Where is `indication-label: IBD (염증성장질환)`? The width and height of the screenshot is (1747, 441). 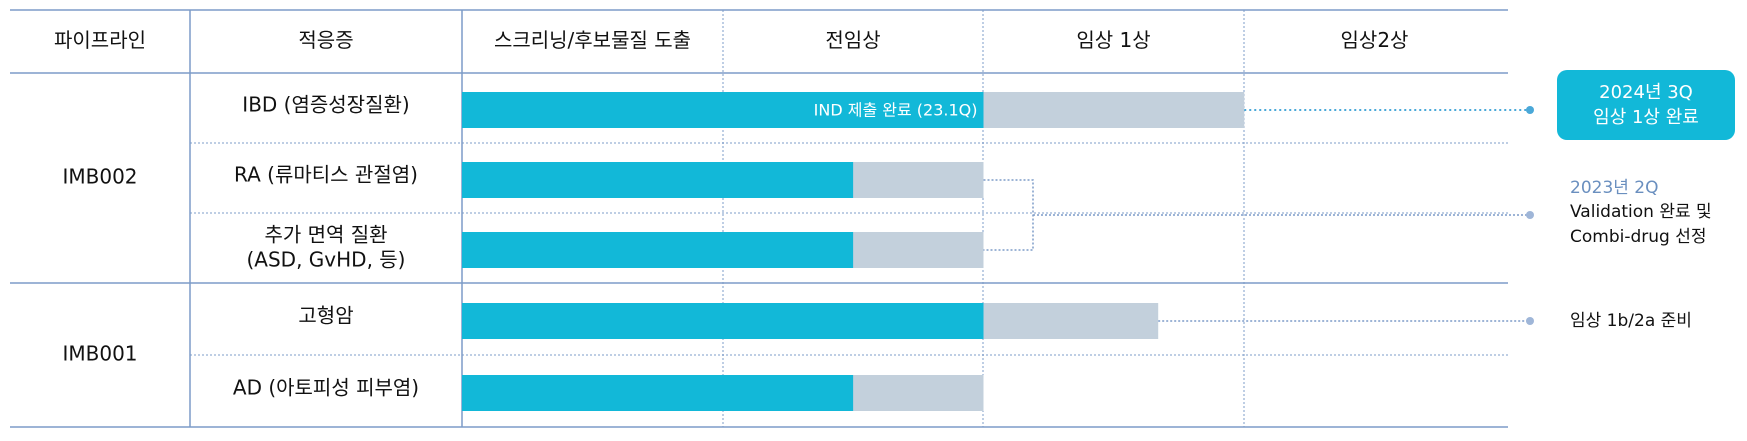
indication-label: IBD (염증성장질환) is located at coordinates (325, 105).